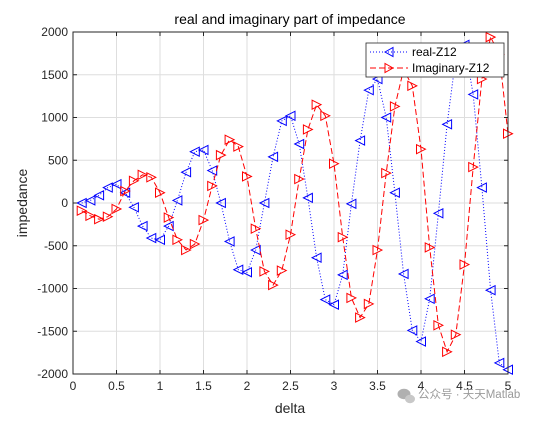 This screenshot has width=560, height=425. Describe the element at coordinates (52, 289) in the screenshot. I see `y-tick-label: -1000` at that location.